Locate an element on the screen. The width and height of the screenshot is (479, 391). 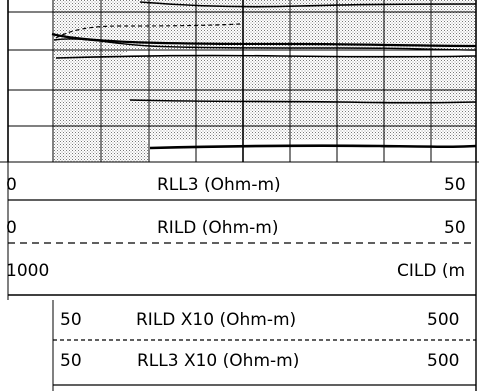
rll3-scale-right: 50 is located at coordinates (455, 185).